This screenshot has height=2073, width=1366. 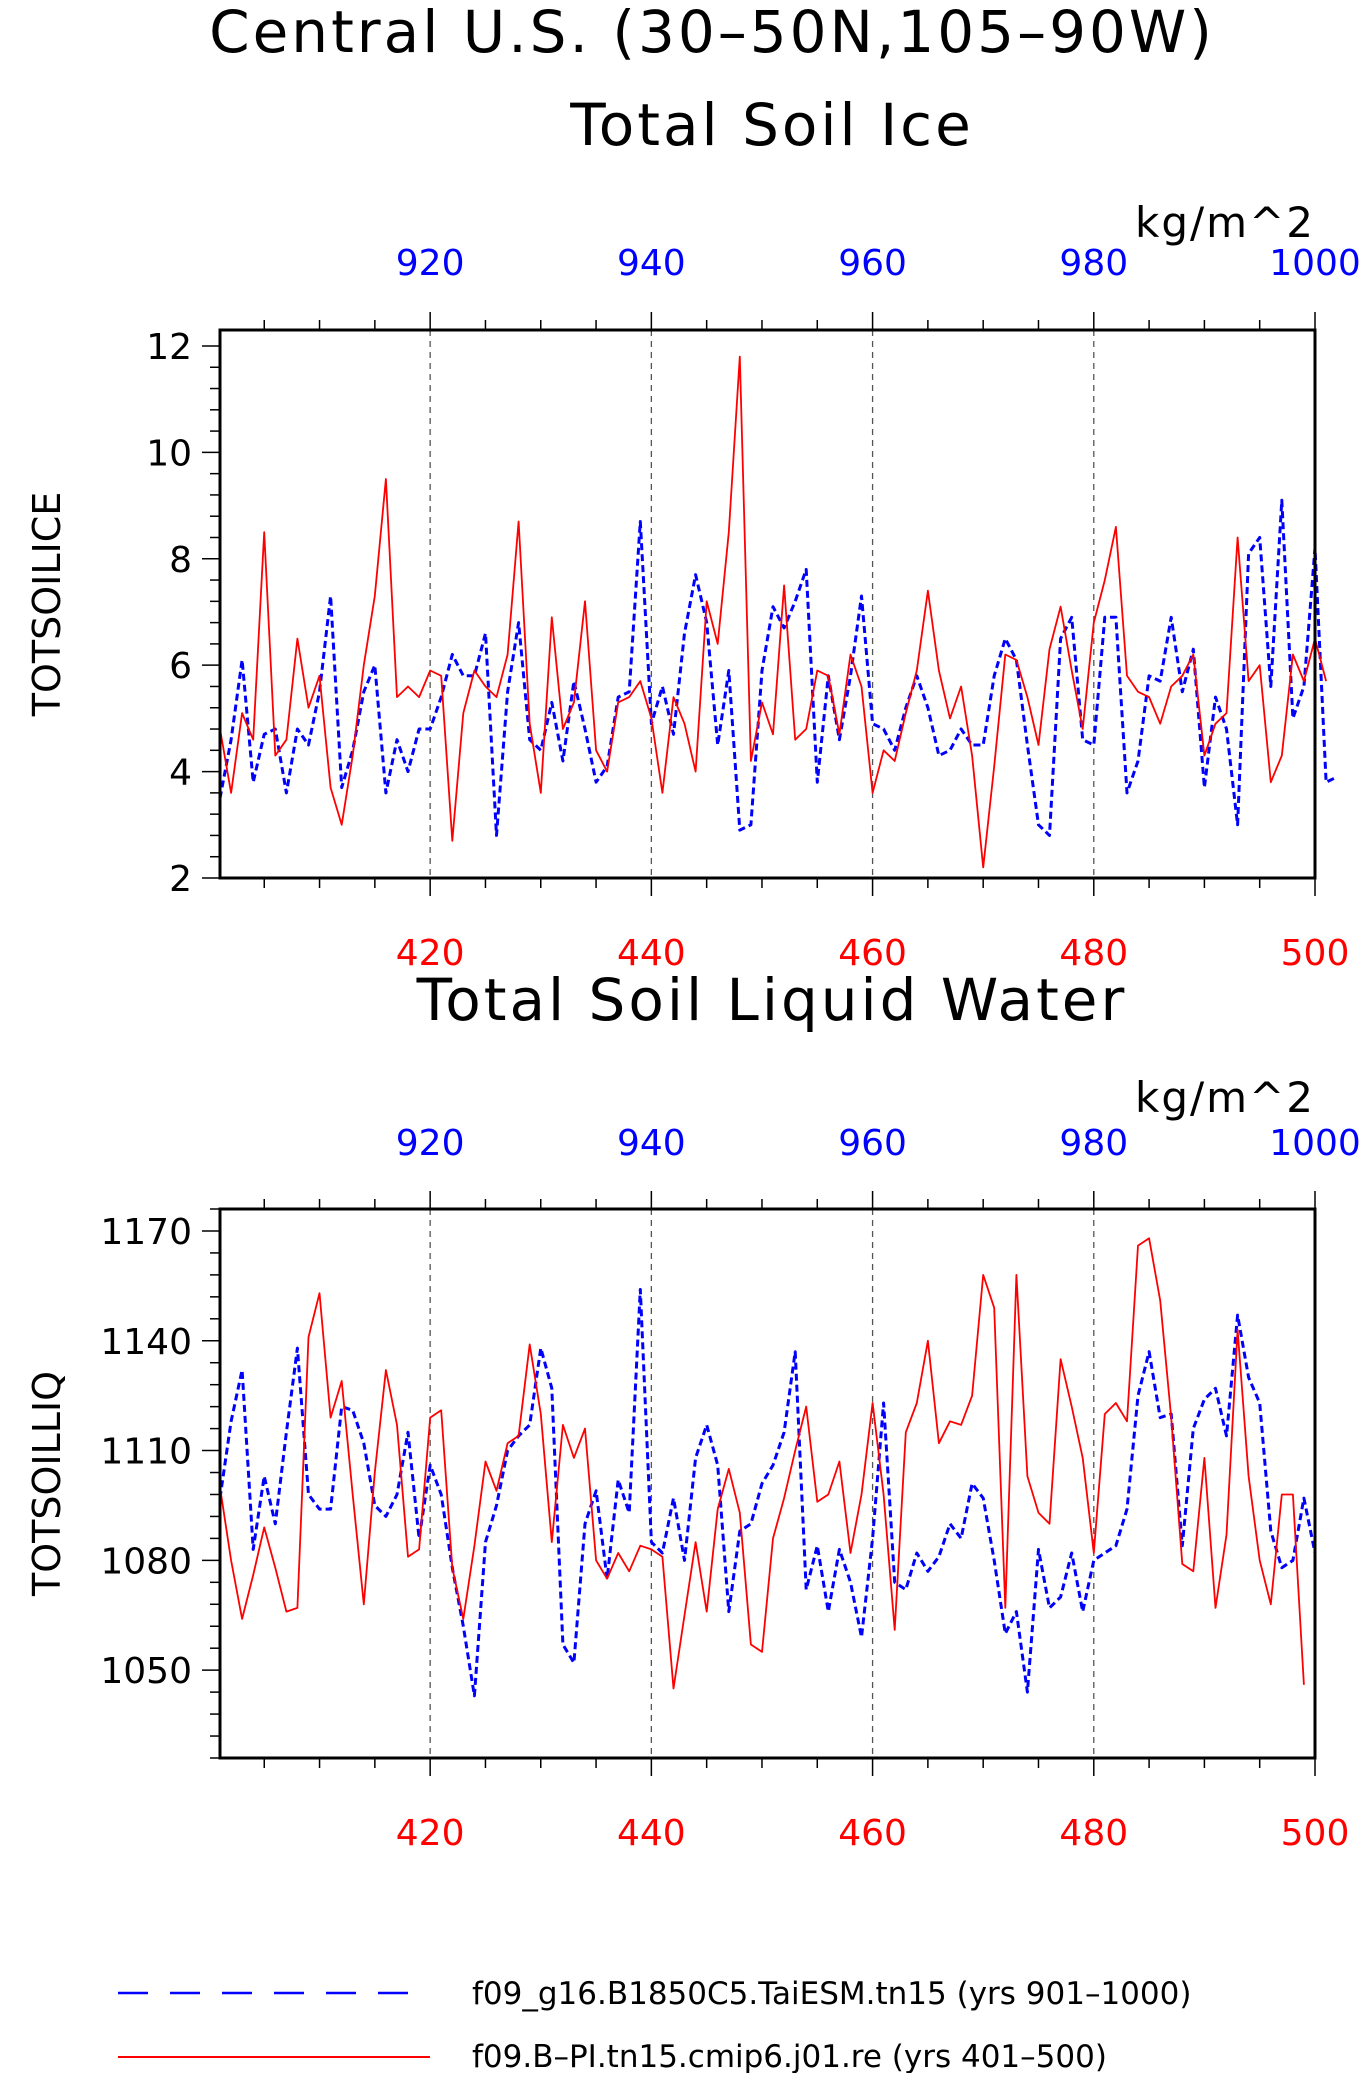 What do you see at coordinates (772, 1000) in the screenshot?
I see `panel-title: Total Soil Liquid Water` at bounding box center [772, 1000].